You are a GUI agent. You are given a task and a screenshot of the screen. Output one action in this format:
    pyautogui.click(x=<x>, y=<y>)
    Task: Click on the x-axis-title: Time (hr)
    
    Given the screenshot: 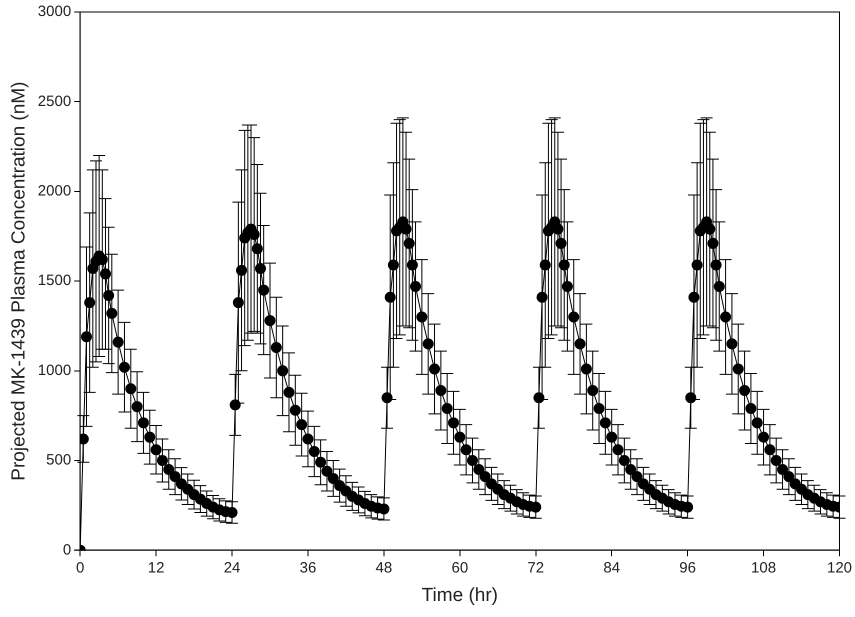 What is the action you would take?
    pyautogui.click(x=460, y=595)
    